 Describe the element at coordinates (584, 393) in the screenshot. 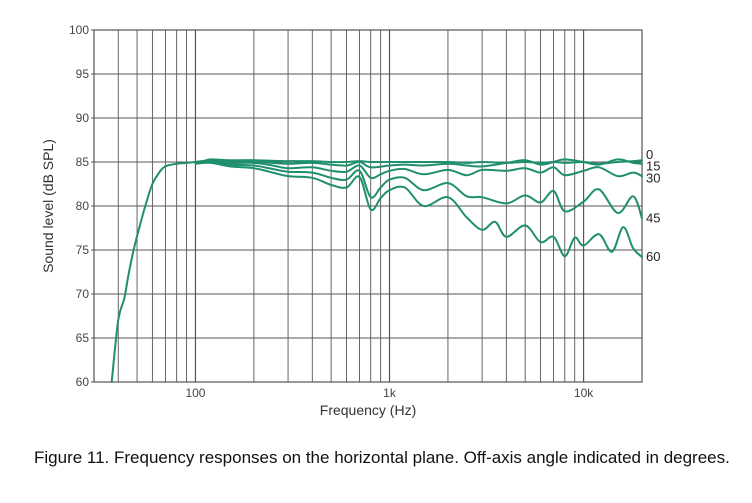

I see `x-tick-label: 10k` at that location.